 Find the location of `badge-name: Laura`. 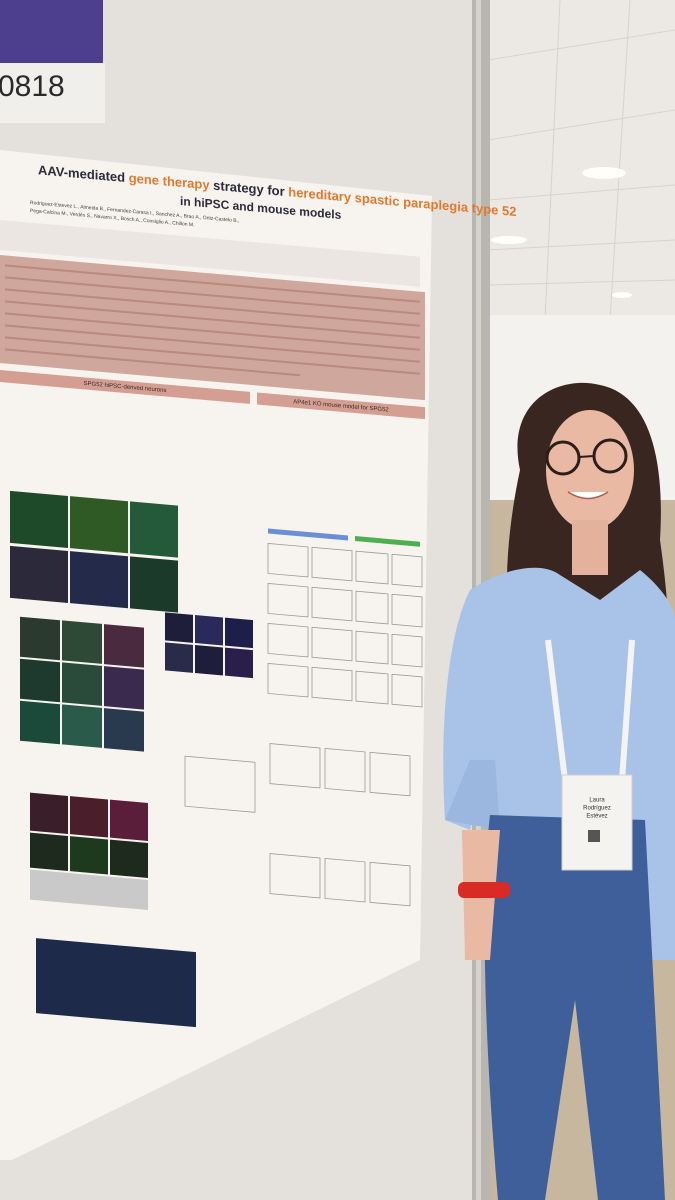

badge-name: Laura is located at coordinates (597, 801).